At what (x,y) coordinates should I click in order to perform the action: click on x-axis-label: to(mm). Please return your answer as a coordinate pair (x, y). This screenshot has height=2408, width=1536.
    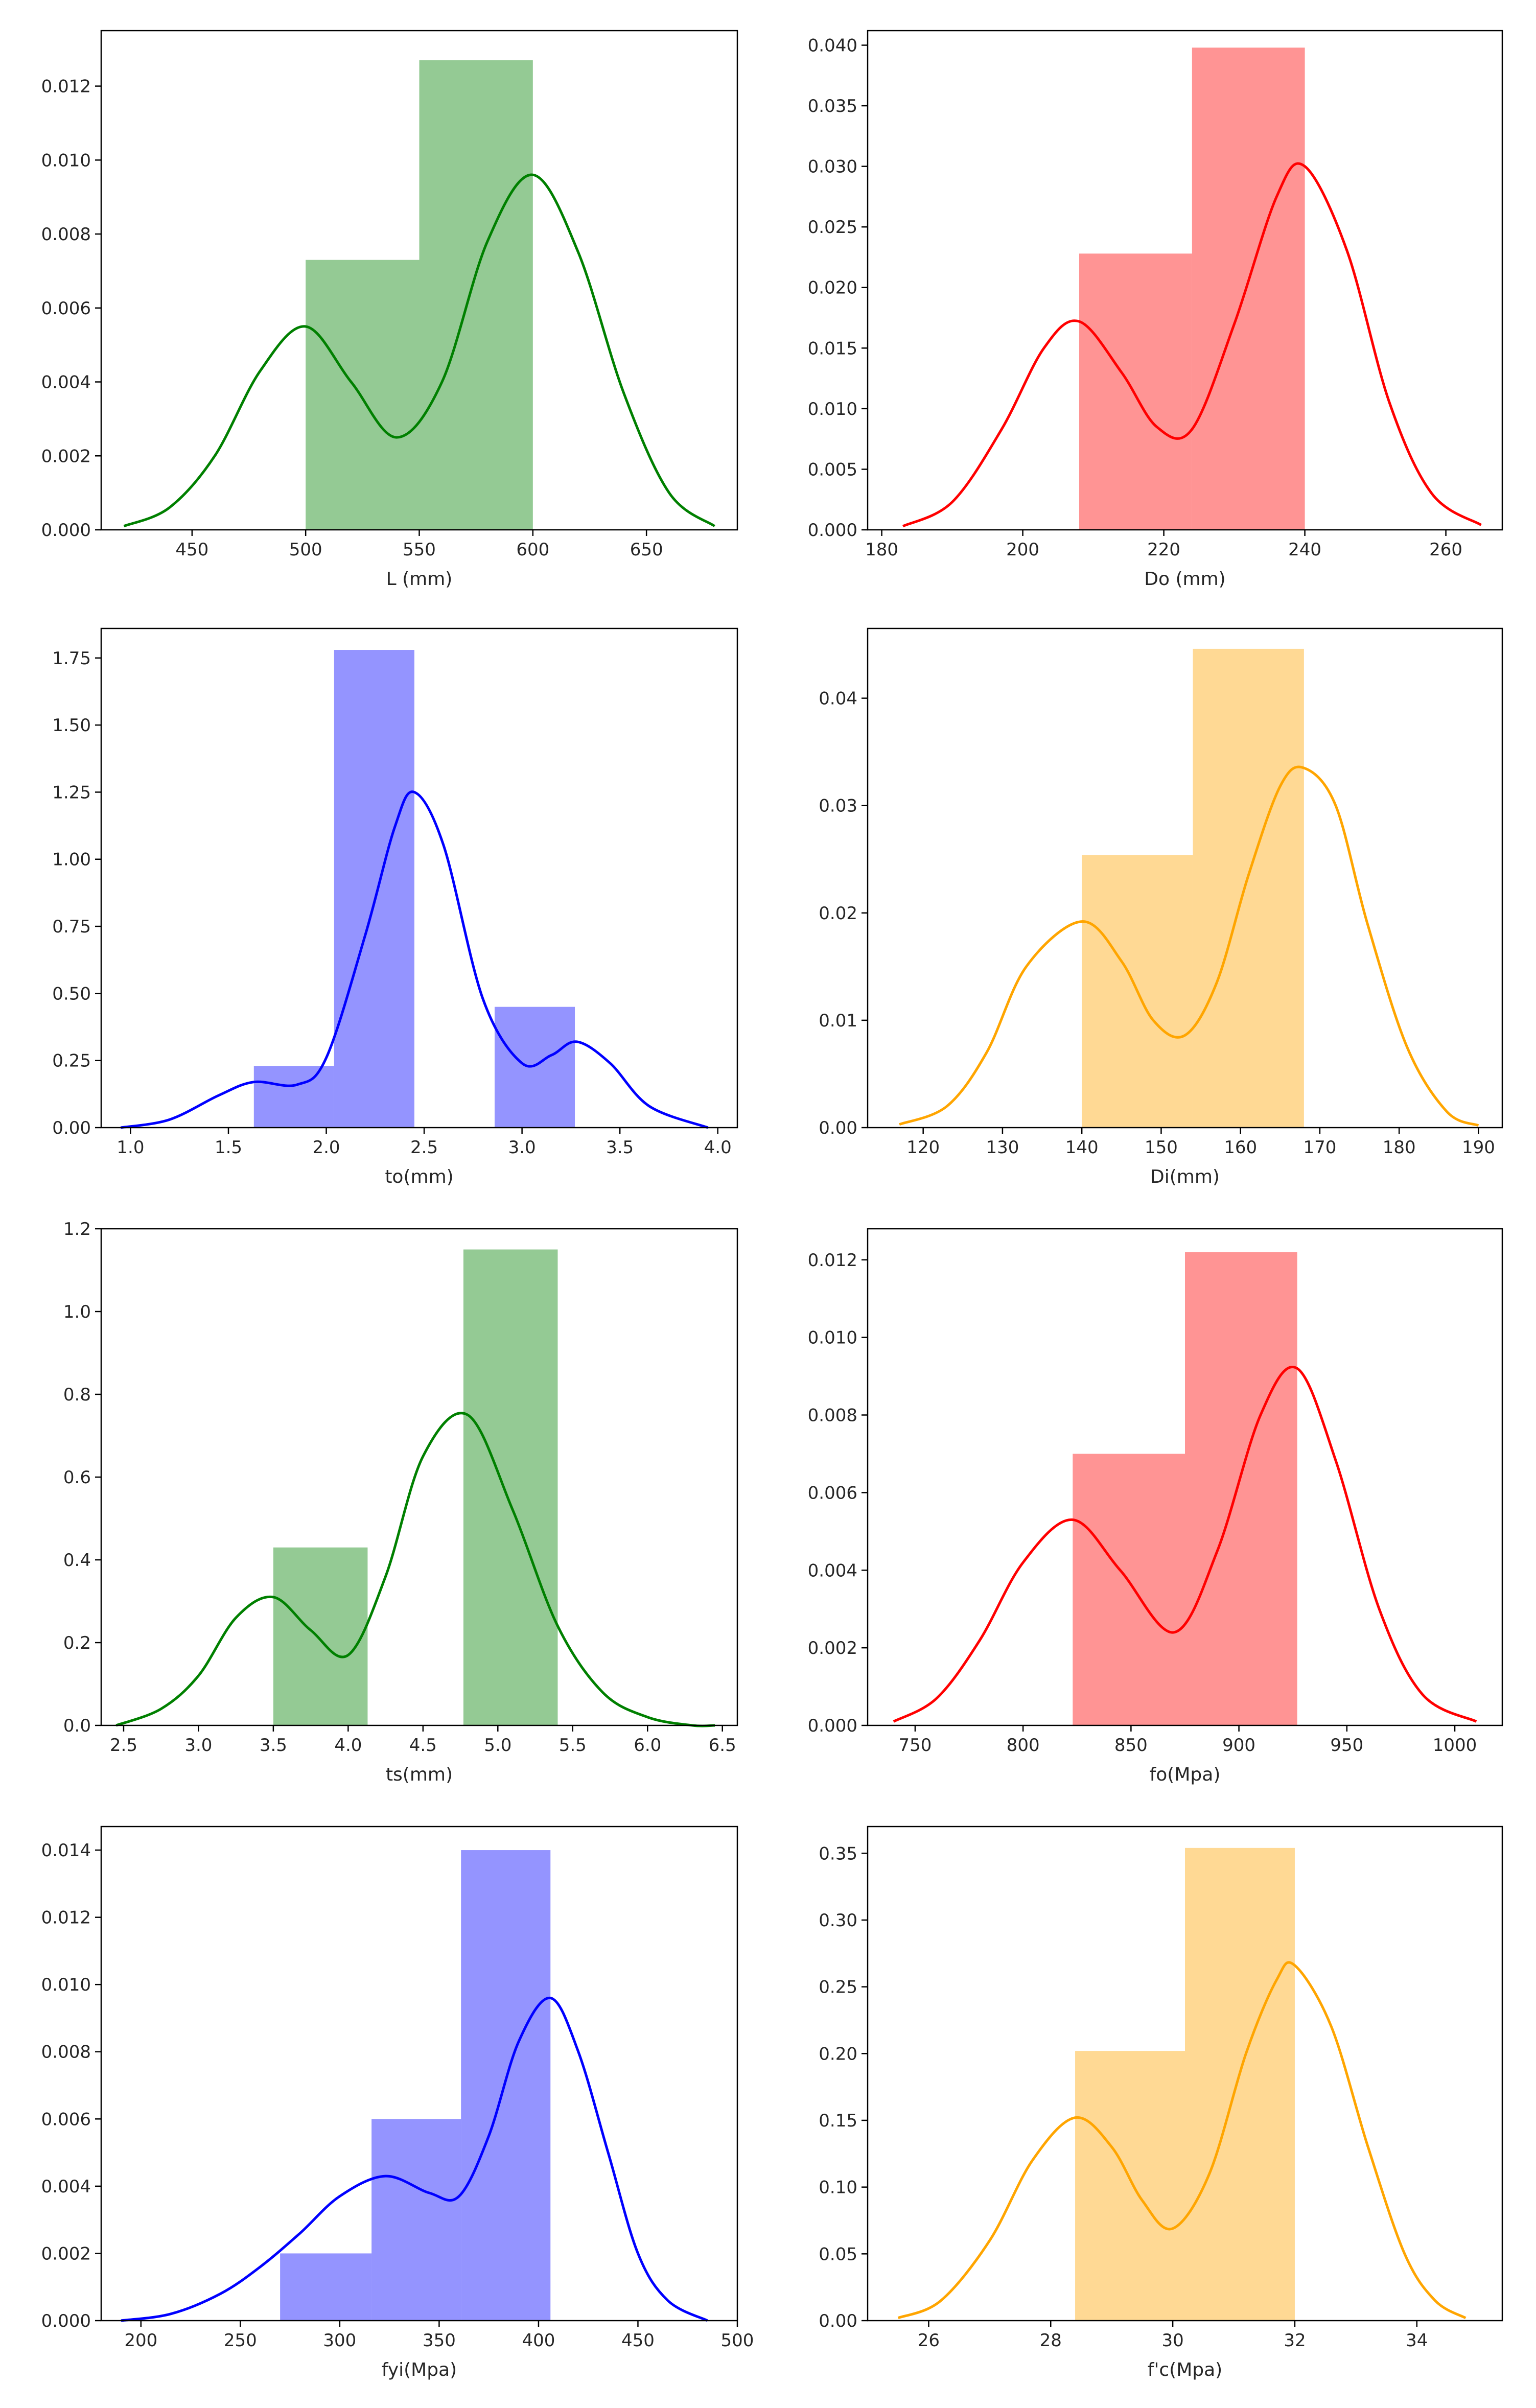
    Looking at the image, I should click on (419, 1176).